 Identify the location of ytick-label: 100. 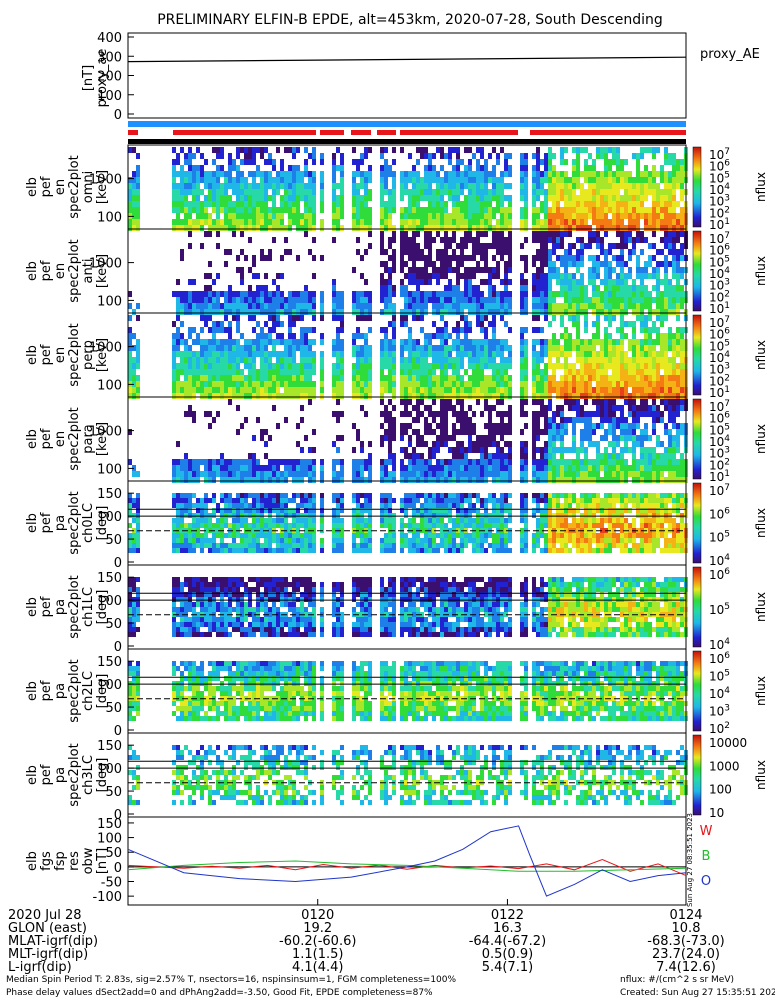
(109, 96).